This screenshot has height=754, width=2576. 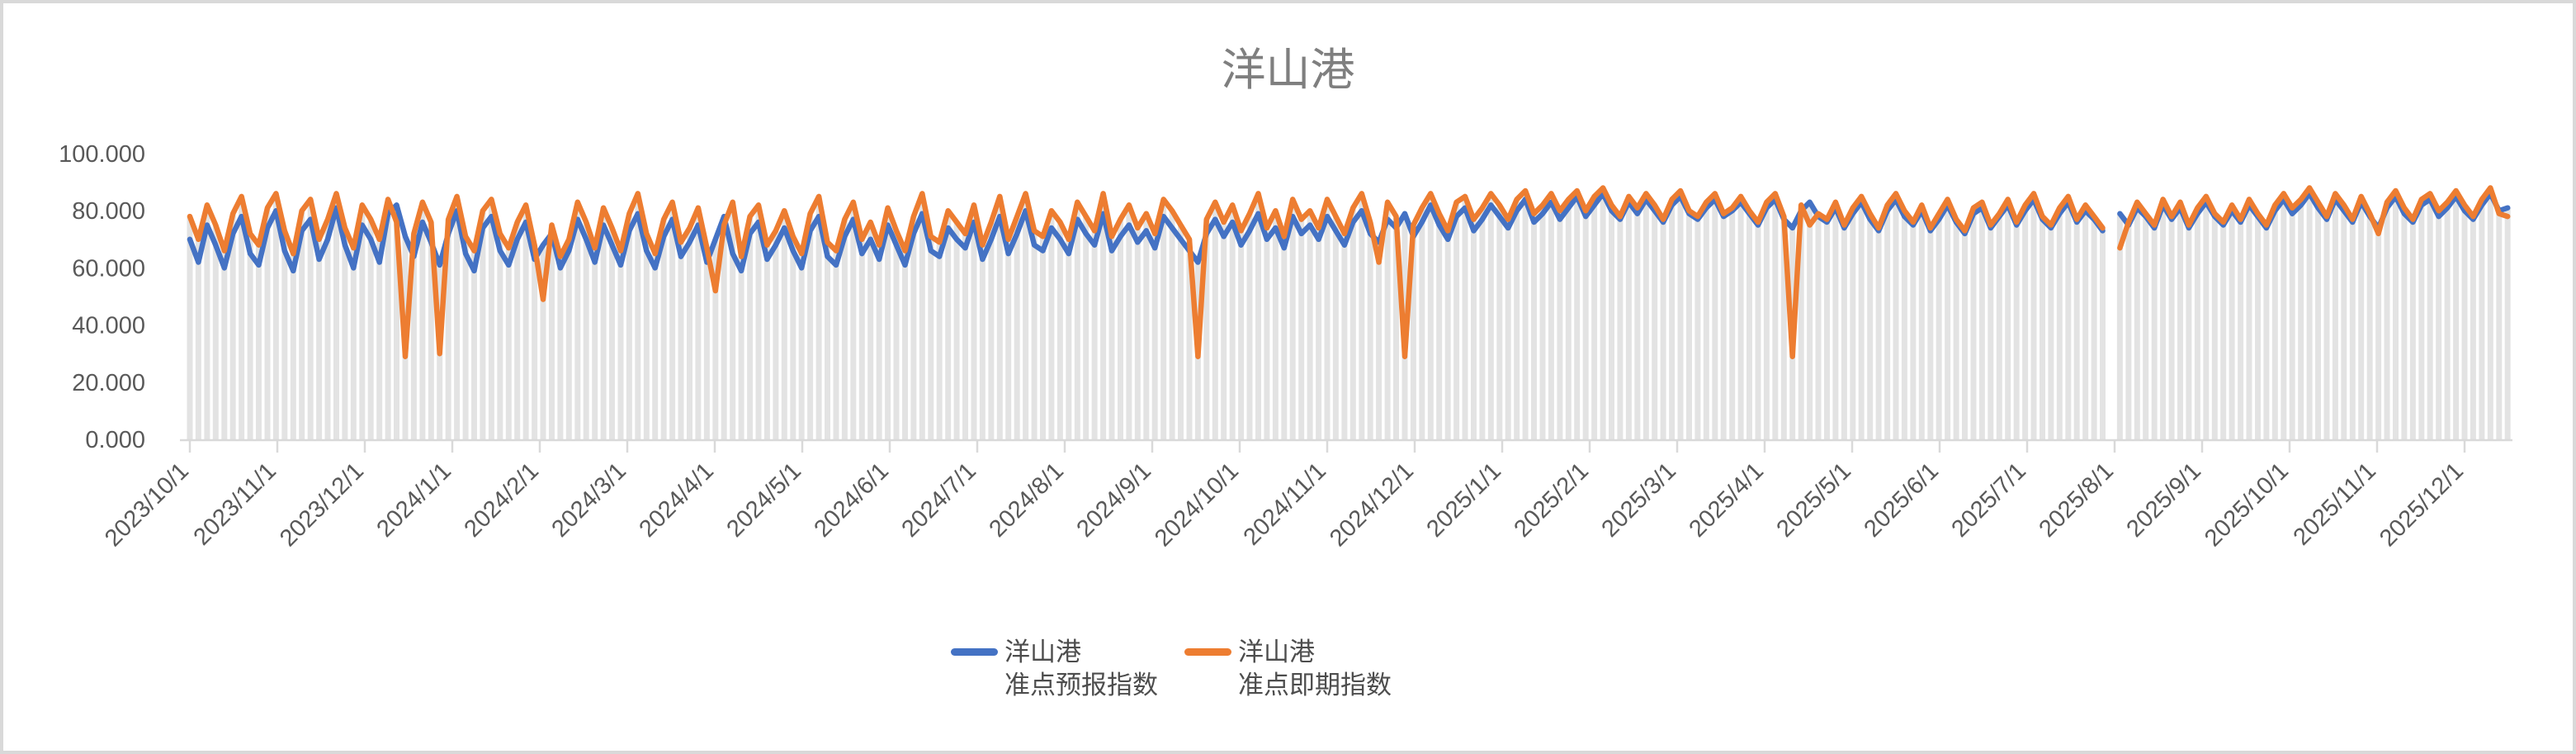 I want to click on x-axis-tick-label: 2025/2/1, so click(x=1551, y=500).